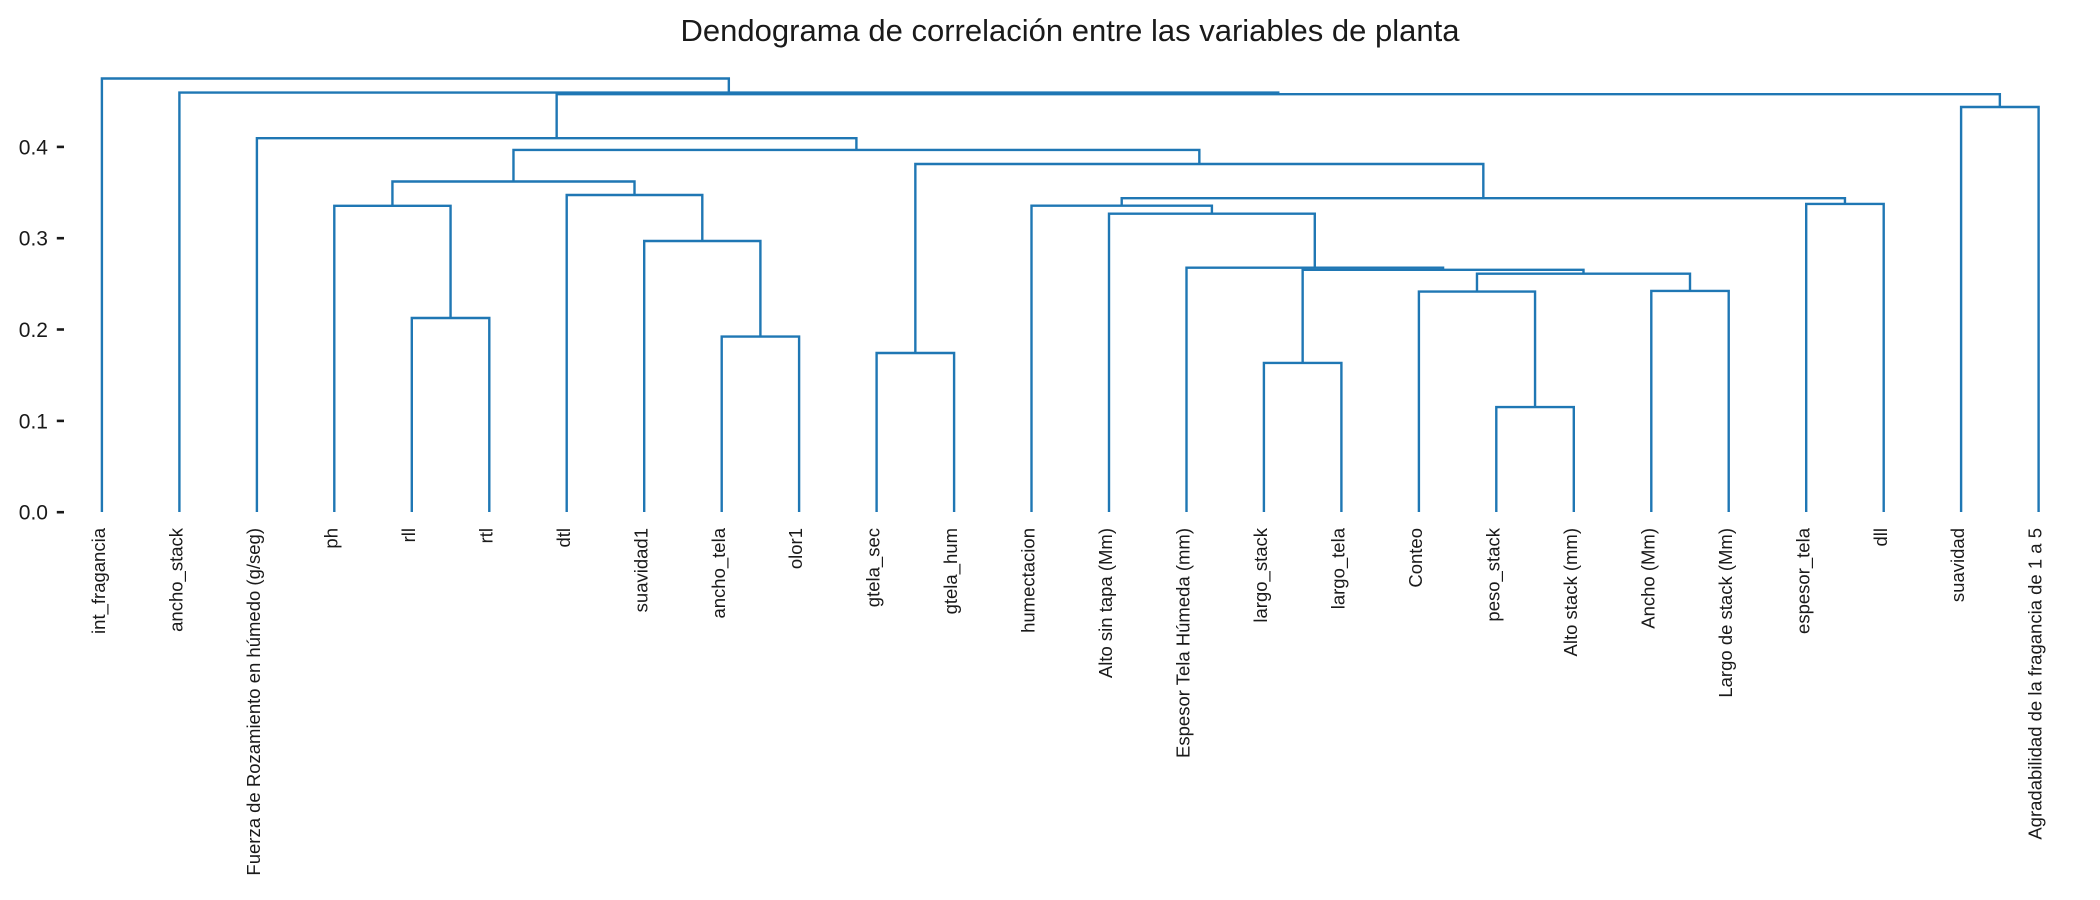 The width and height of the screenshot is (2100, 900). I want to click on svg-text:Fuerza de Rozamiento en húmedo: Fuerza de Rozamiento en húmedo (g/seg), so click(253, 702).